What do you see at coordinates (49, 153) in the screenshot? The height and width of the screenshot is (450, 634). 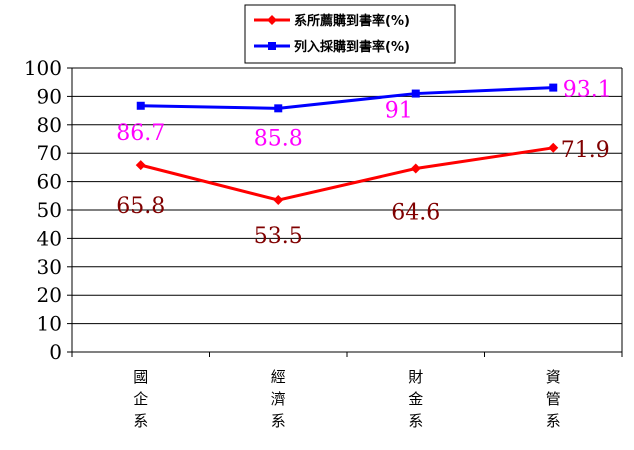 I see `y-tick-label: 70` at bounding box center [49, 153].